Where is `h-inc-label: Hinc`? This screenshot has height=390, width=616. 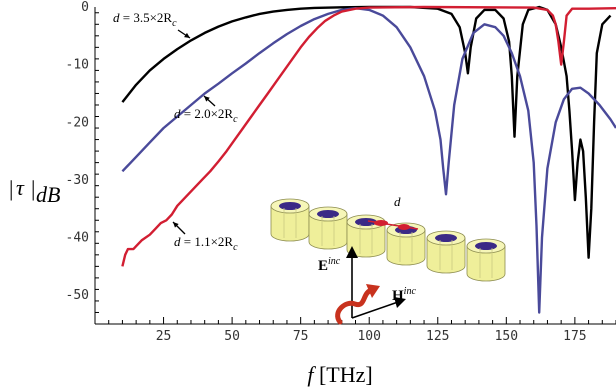
h-inc-label: Hinc is located at coordinates (404, 295).